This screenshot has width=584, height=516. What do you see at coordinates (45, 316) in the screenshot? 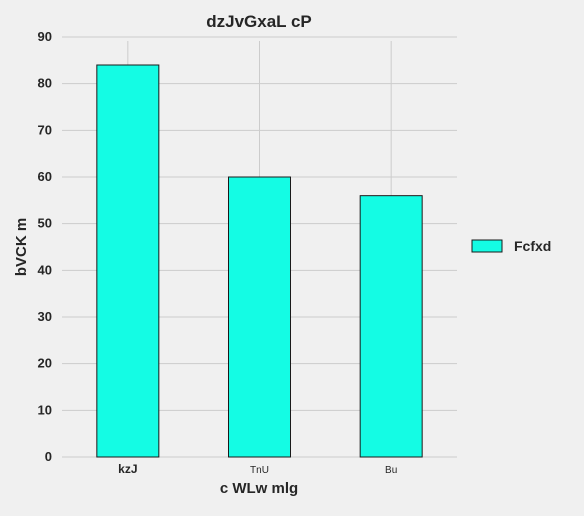
I see `y-tick-label: 30` at bounding box center [45, 316].